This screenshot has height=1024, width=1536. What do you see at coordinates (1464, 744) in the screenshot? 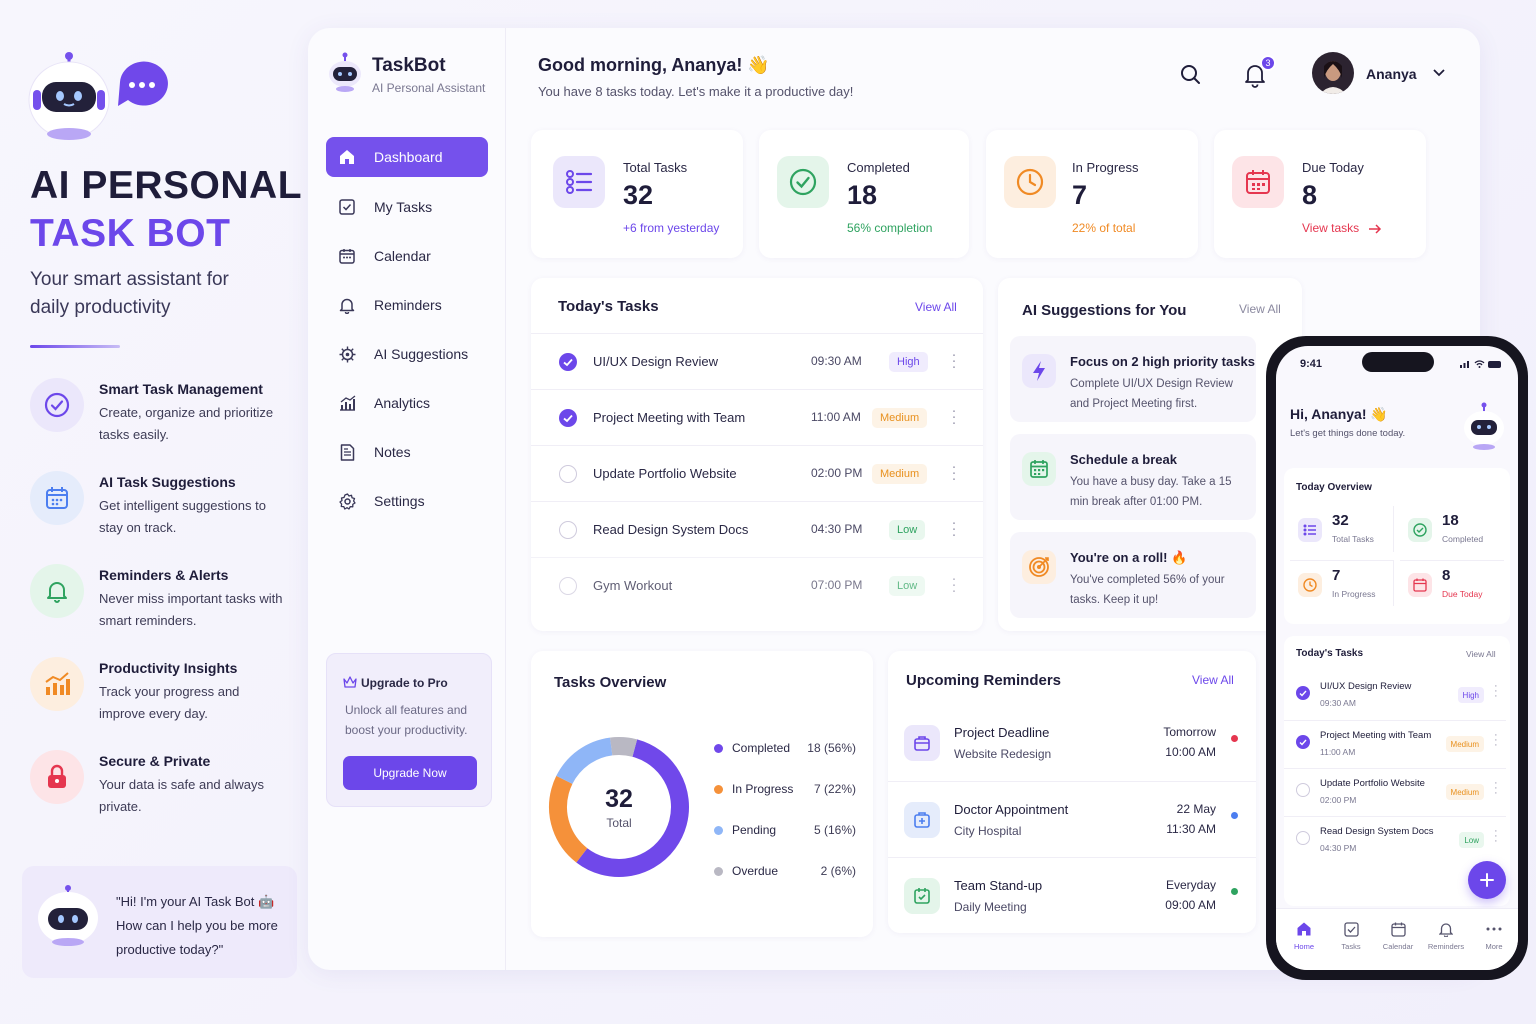
I see `priority-badge: Medium` at bounding box center [1464, 744].